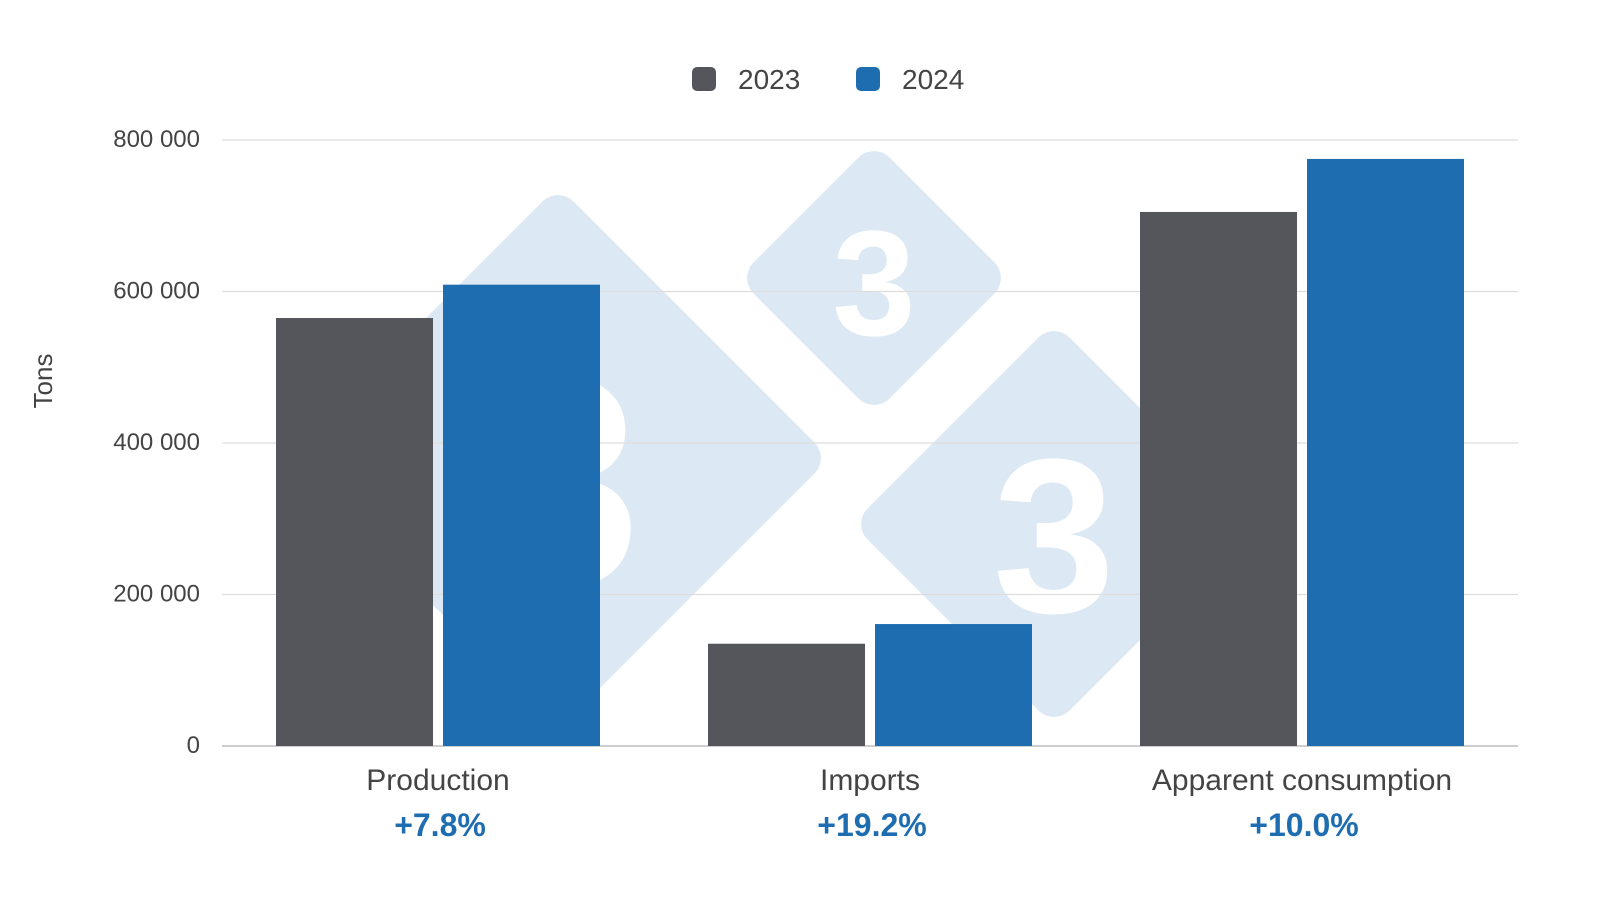 This screenshot has width=1600, height=900. Describe the element at coordinates (704, 79) in the screenshot. I see `legend-swatch-2023` at that location.